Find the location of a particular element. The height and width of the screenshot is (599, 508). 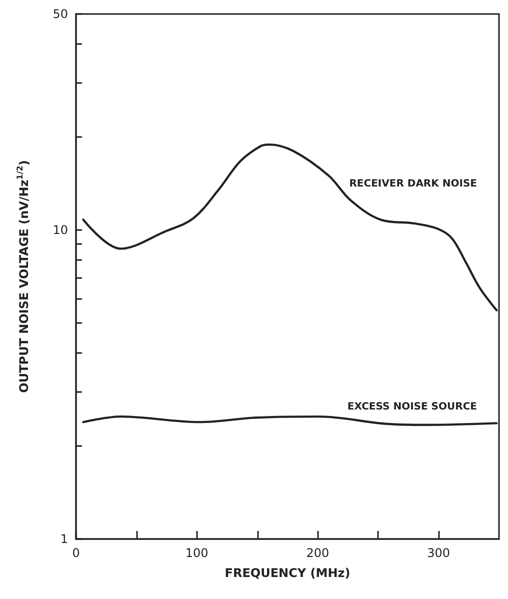

series-label: EXCESS NOISE SOURCE is located at coordinates (412, 407).